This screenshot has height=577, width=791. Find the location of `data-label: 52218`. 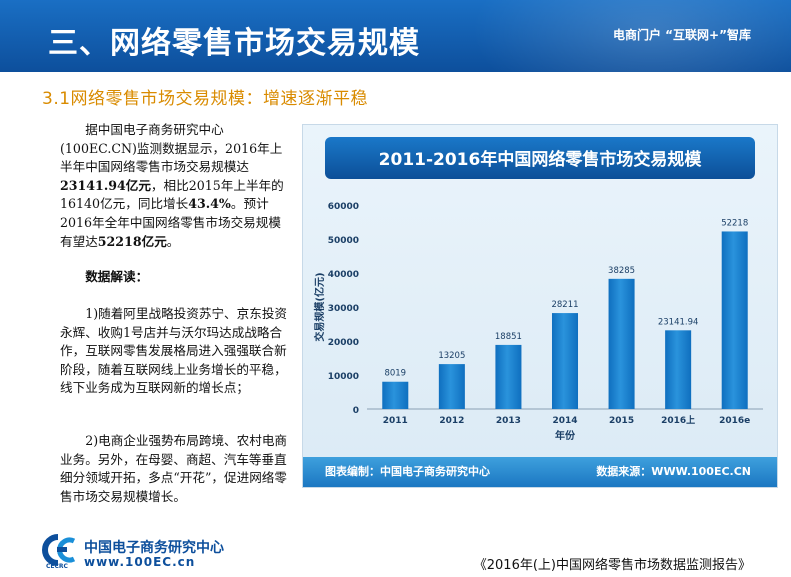

data-label: 52218 is located at coordinates (734, 223).